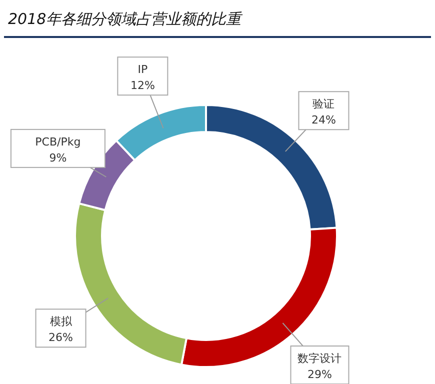  I want to click on data-label: 24%, so click(324, 120).